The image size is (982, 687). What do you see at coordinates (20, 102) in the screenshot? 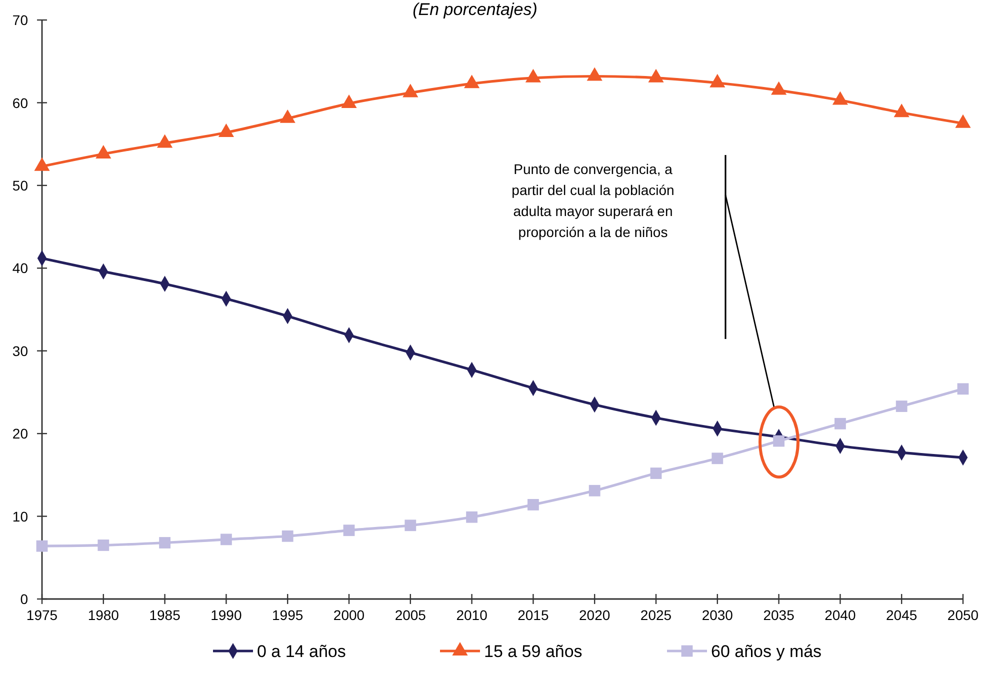
I see `y-tick-label: 60` at bounding box center [20, 102].